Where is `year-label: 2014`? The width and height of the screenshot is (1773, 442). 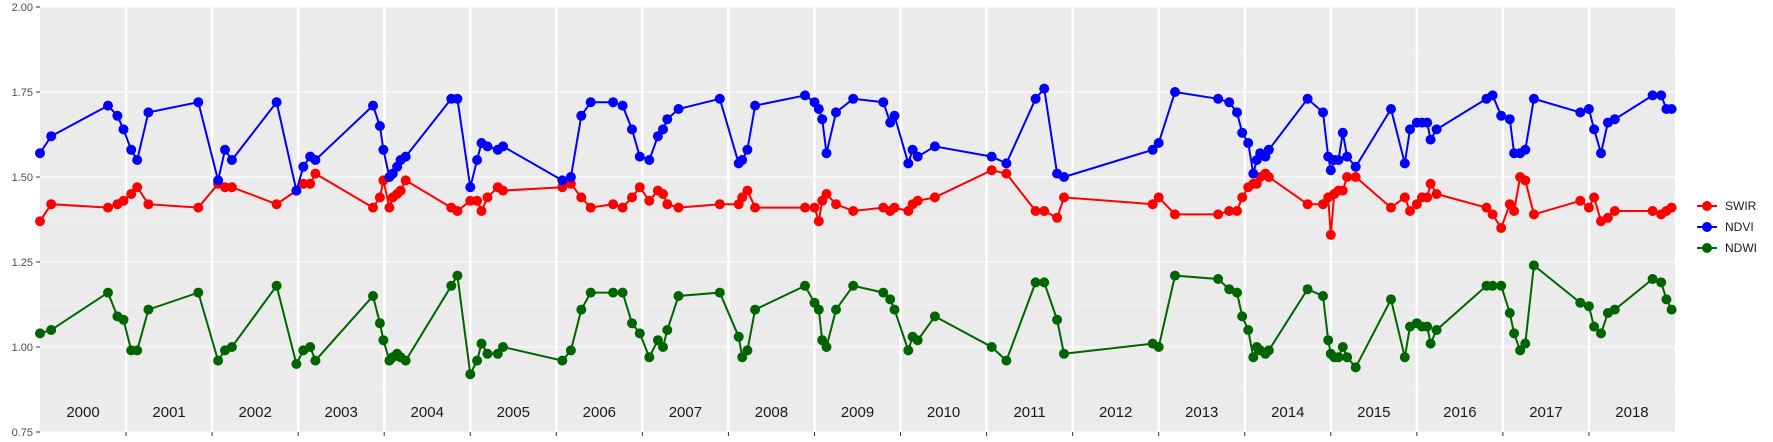 year-label: 2014 is located at coordinates (1287, 412).